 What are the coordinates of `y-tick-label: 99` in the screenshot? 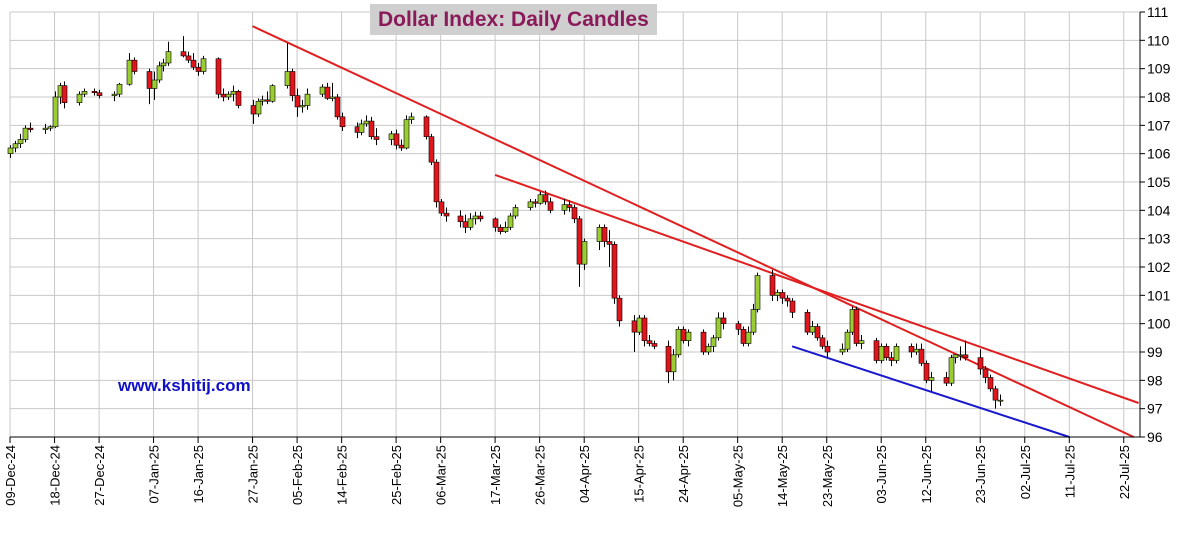 It's located at (1155, 352).